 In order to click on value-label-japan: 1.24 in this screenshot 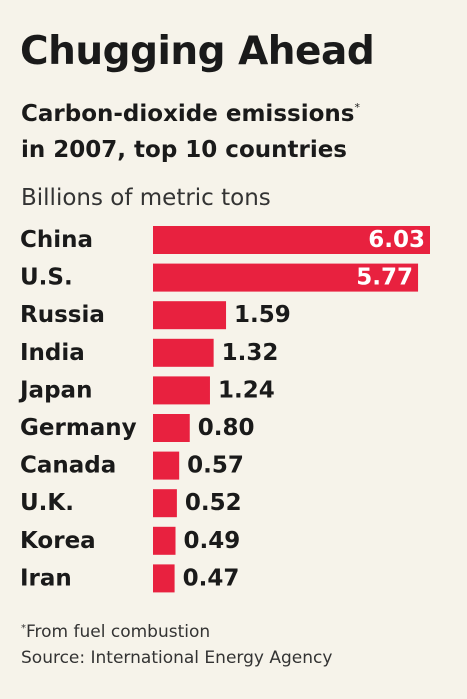, I will do `click(246, 390)`.